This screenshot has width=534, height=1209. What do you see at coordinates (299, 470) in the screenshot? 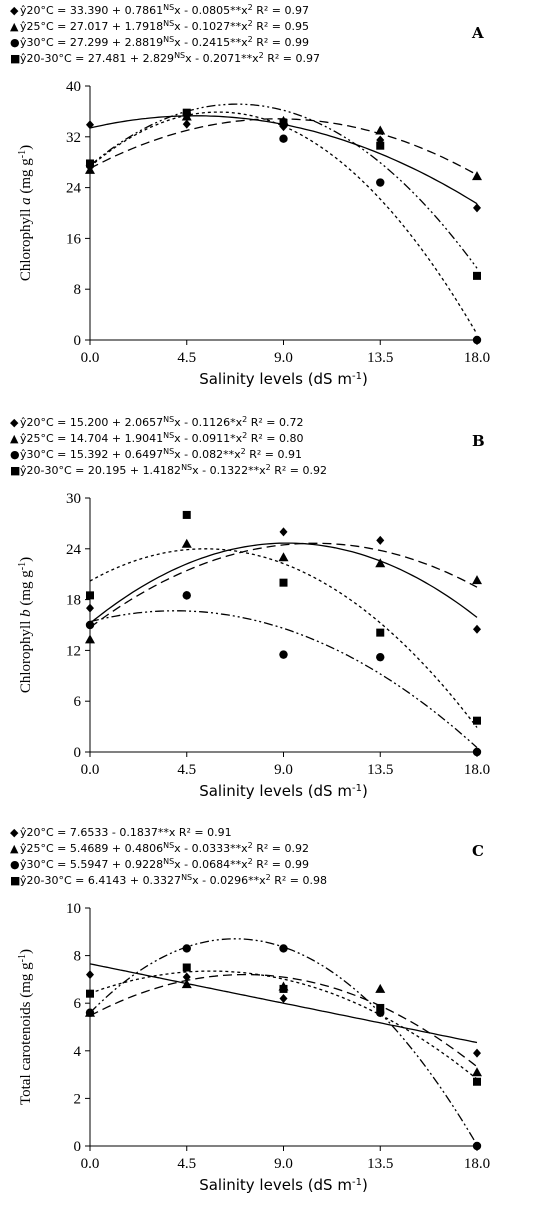
I see `equation-r-squared: R² = 0.92` at bounding box center [299, 470].